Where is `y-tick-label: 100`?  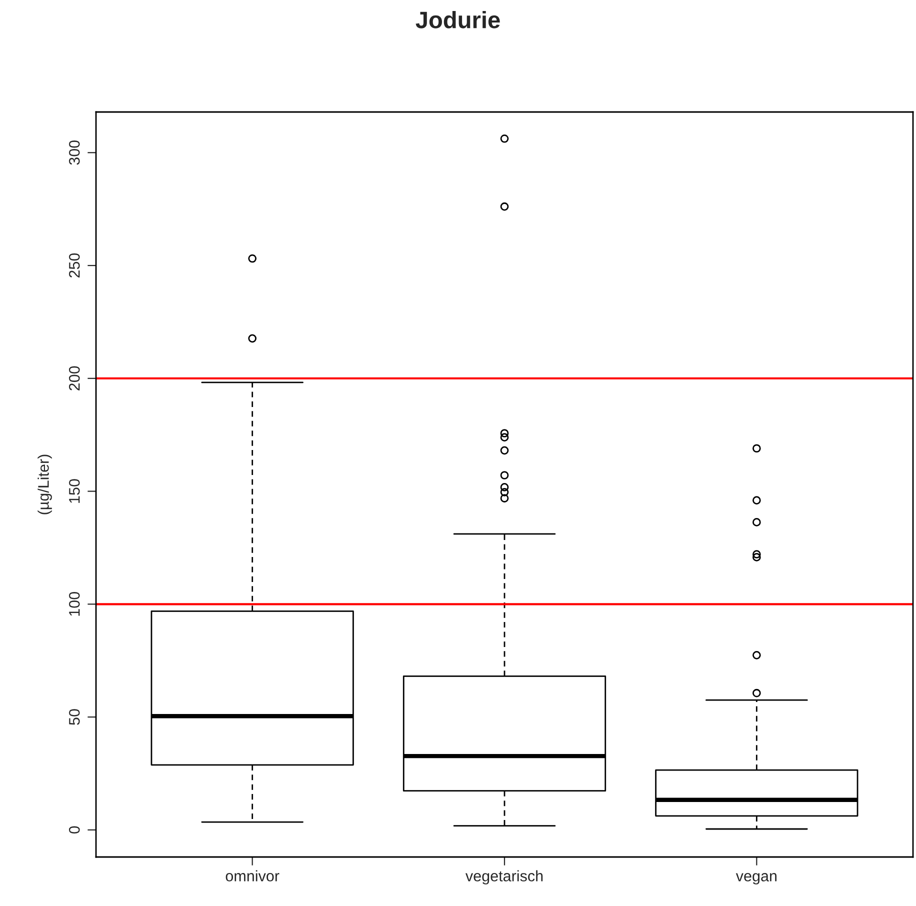 y-tick-label: 100 is located at coordinates (74, 604).